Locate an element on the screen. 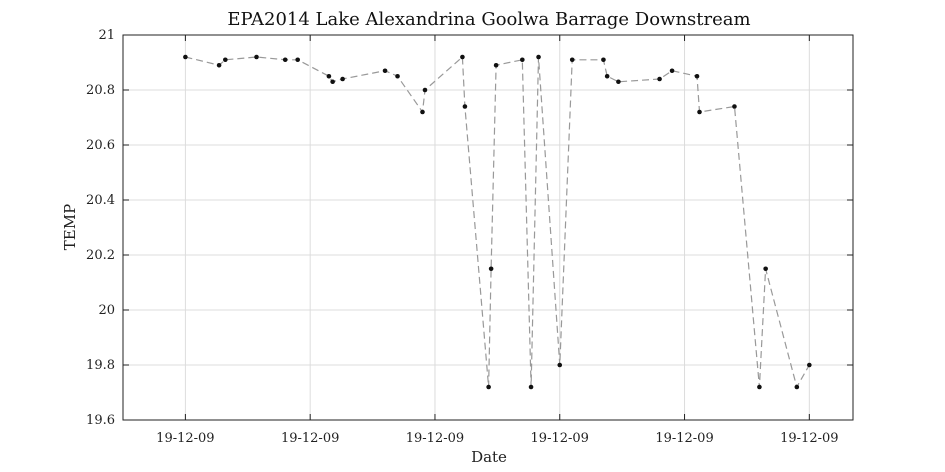  y-tick-label: 19.6 is located at coordinates (100, 420).